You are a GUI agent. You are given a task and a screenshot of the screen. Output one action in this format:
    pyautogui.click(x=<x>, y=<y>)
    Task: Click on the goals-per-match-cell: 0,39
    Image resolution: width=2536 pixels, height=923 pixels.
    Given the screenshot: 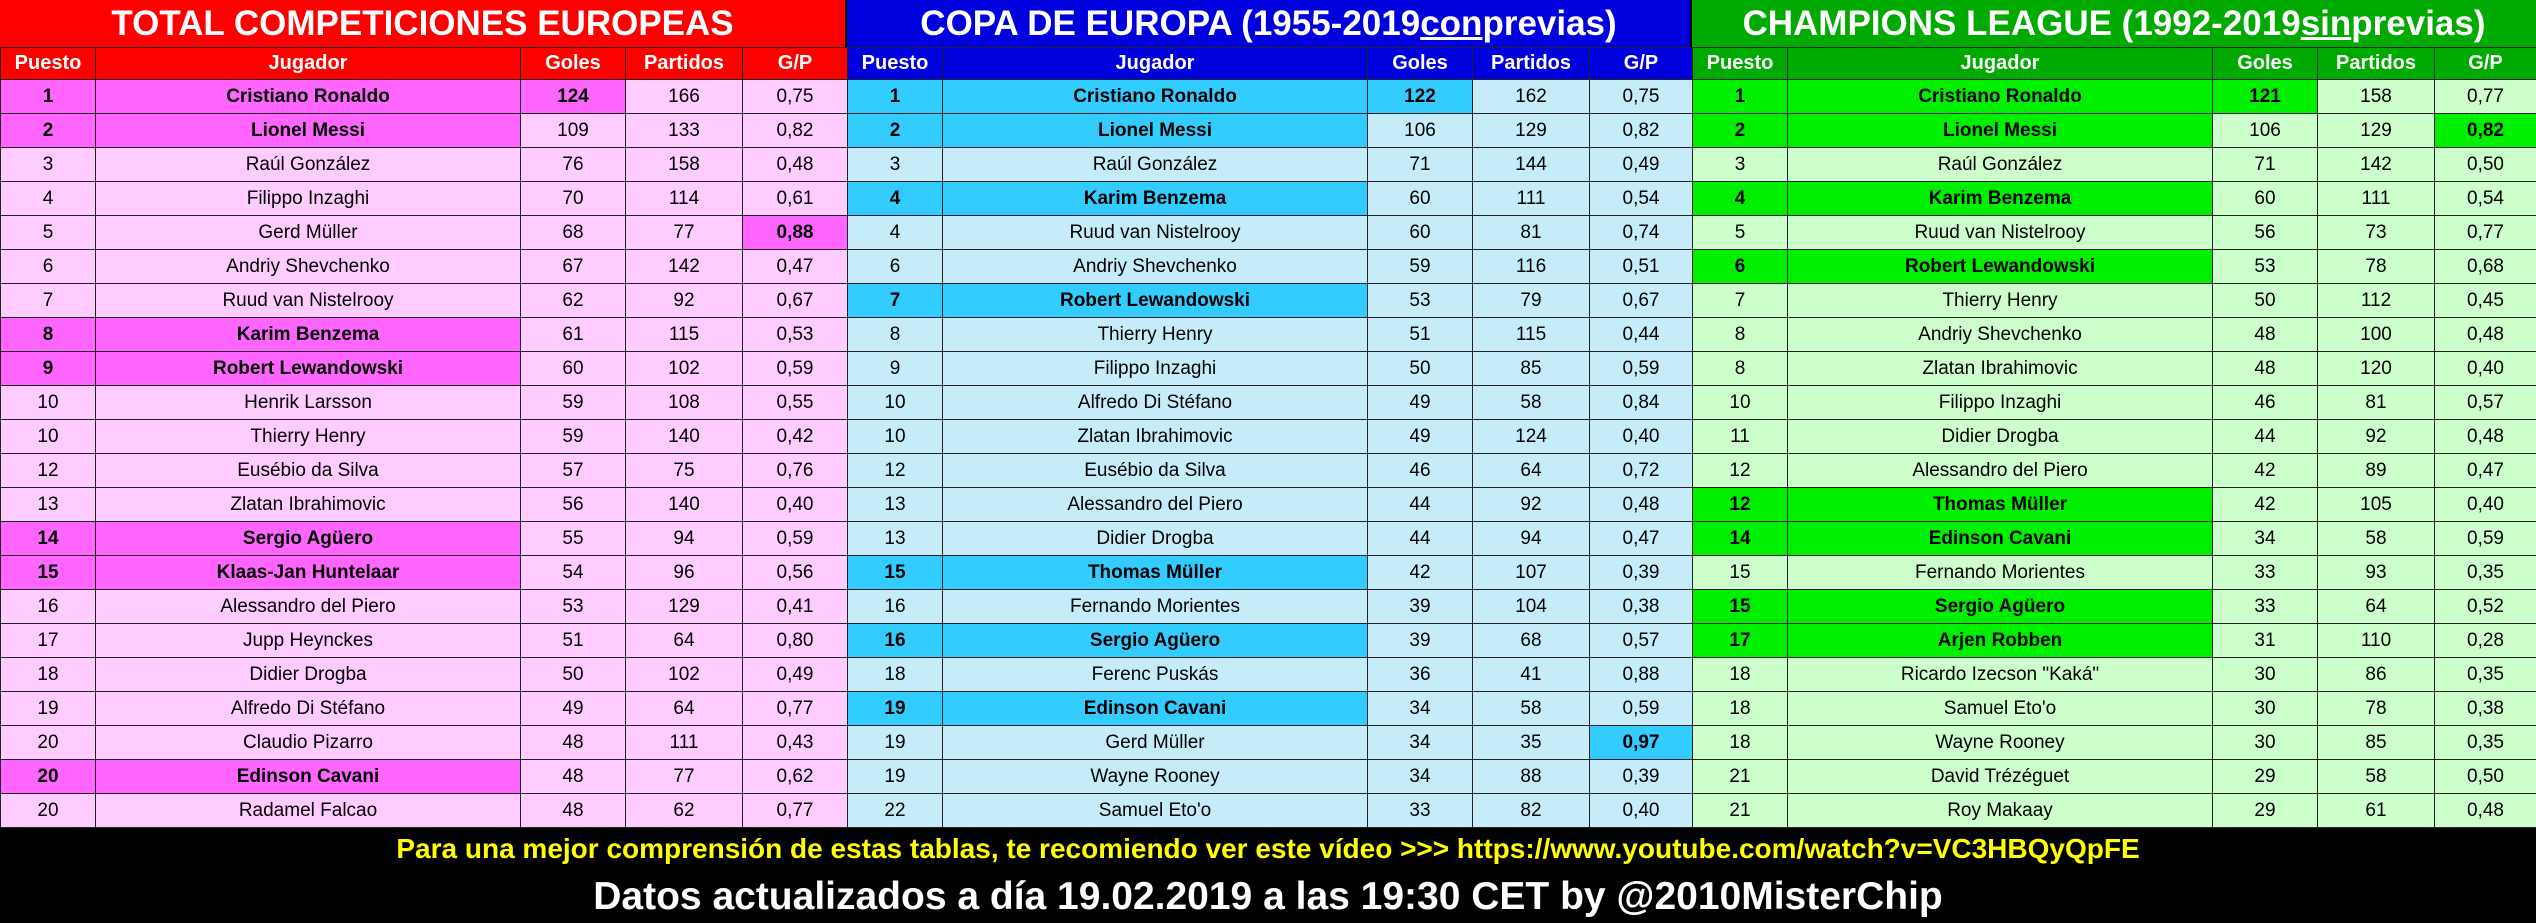 What is the action you would take?
    pyautogui.click(x=1641, y=776)
    